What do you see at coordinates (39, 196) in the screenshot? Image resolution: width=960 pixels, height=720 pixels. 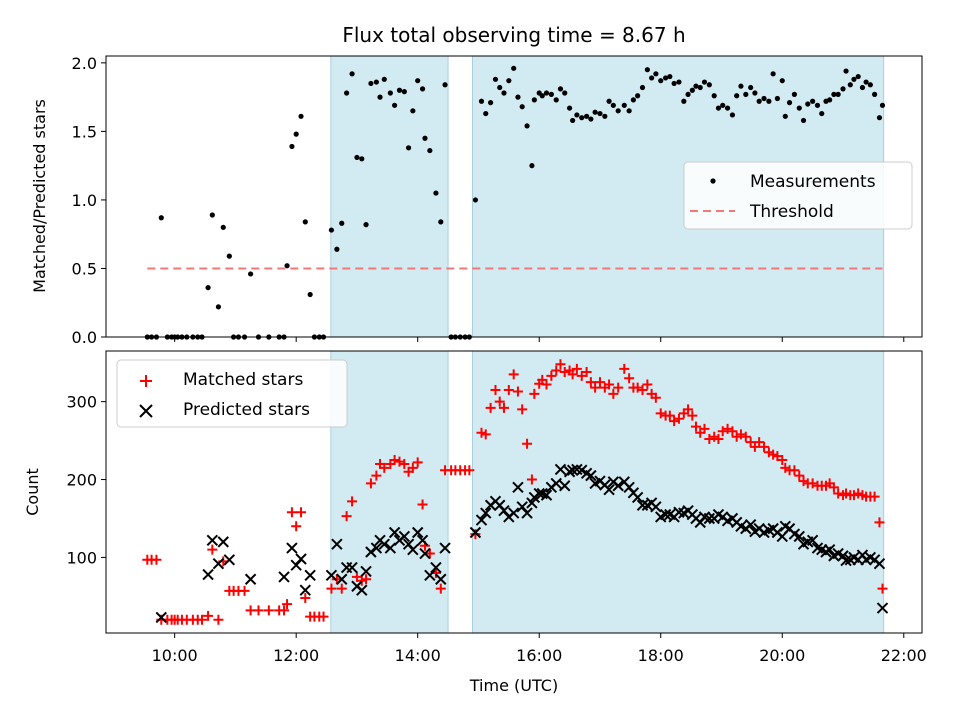 I see `top-y-axis-label: Matched/Predicted stars` at bounding box center [39, 196].